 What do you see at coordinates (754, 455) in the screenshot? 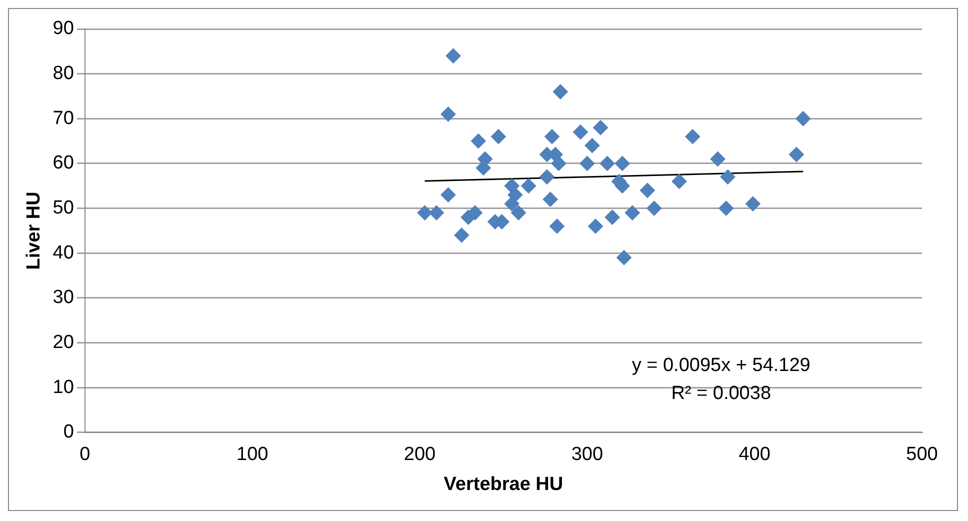
I see `x-tick-label: 400` at bounding box center [754, 455].